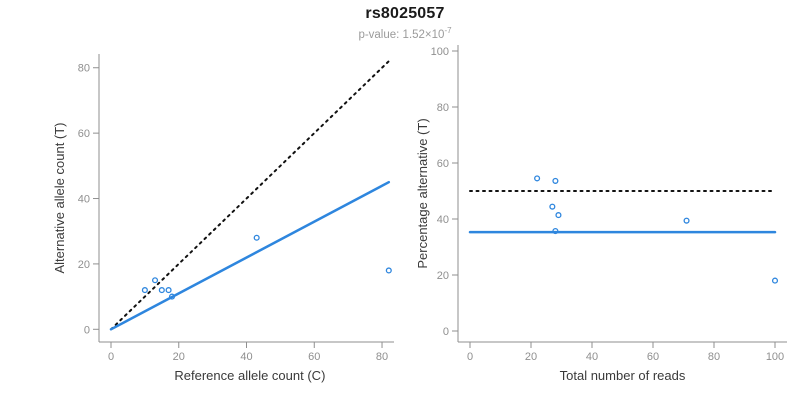 The width and height of the screenshot is (800, 400). What do you see at coordinates (59, 197) in the screenshot?
I see `y-axis-title: Alternative allele count (T)` at bounding box center [59, 197].